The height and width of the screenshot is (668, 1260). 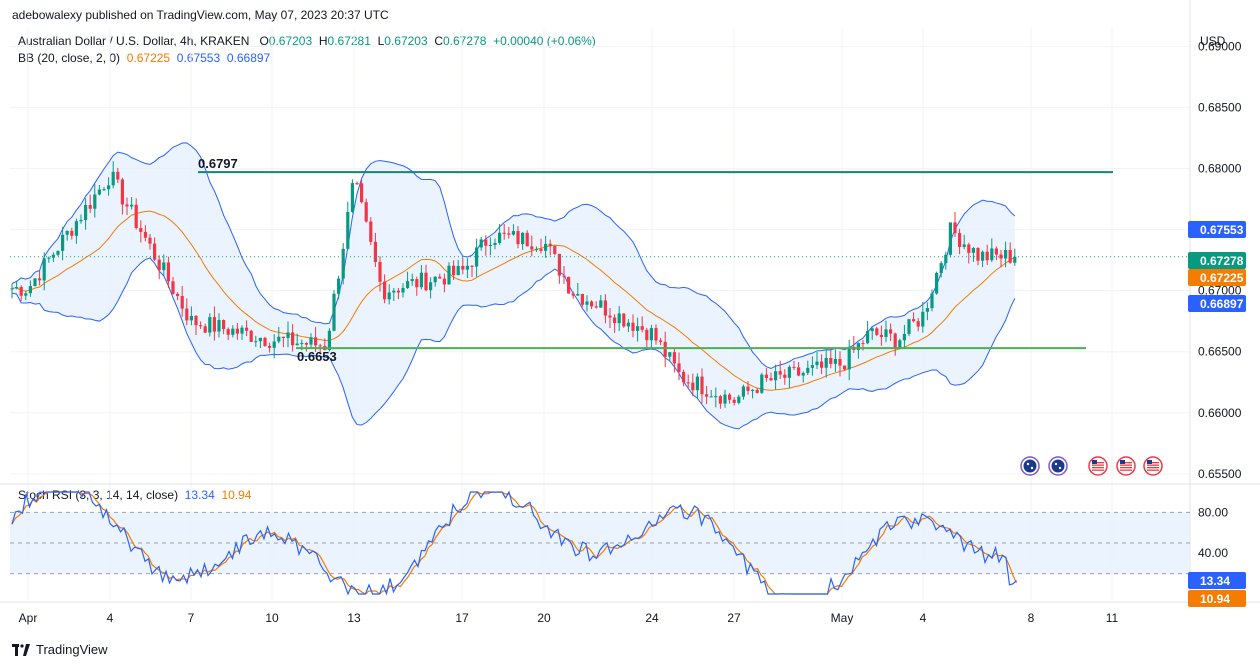 I want to click on brand: TradingView, so click(x=60, y=649).